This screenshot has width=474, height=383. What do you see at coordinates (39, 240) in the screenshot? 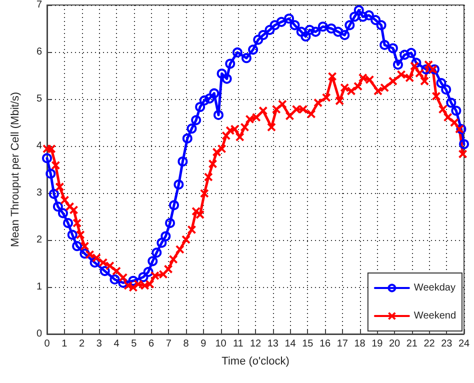
I see `y-tick-label: 2` at bounding box center [39, 240].